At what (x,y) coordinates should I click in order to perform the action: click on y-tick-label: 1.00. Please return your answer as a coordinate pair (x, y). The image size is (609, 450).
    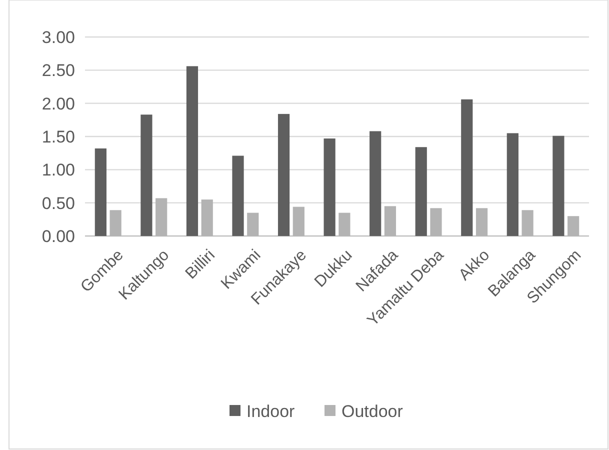
    Looking at the image, I should click on (58, 170).